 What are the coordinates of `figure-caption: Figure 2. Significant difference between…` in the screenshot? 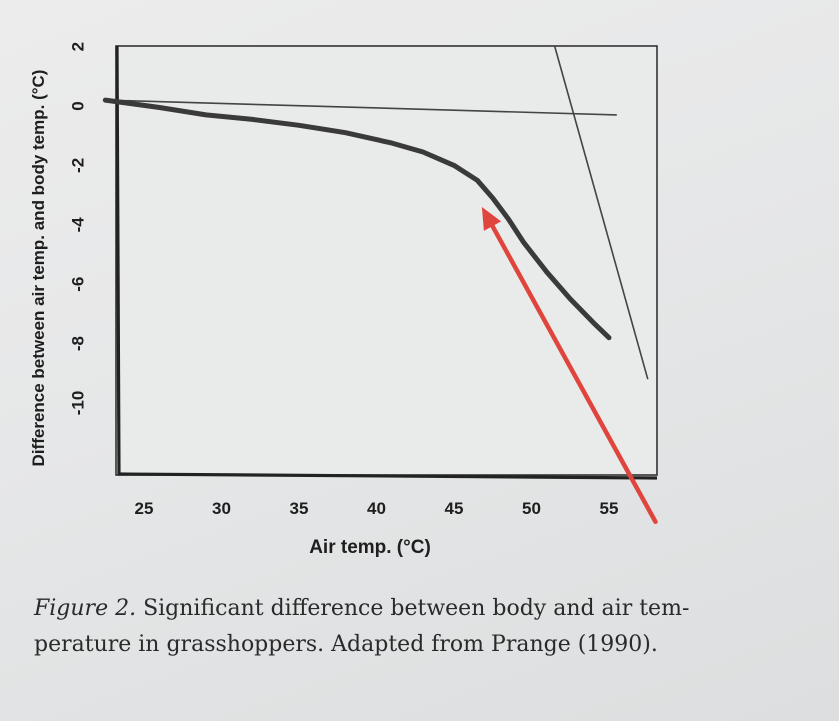 It's located at (379, 627).